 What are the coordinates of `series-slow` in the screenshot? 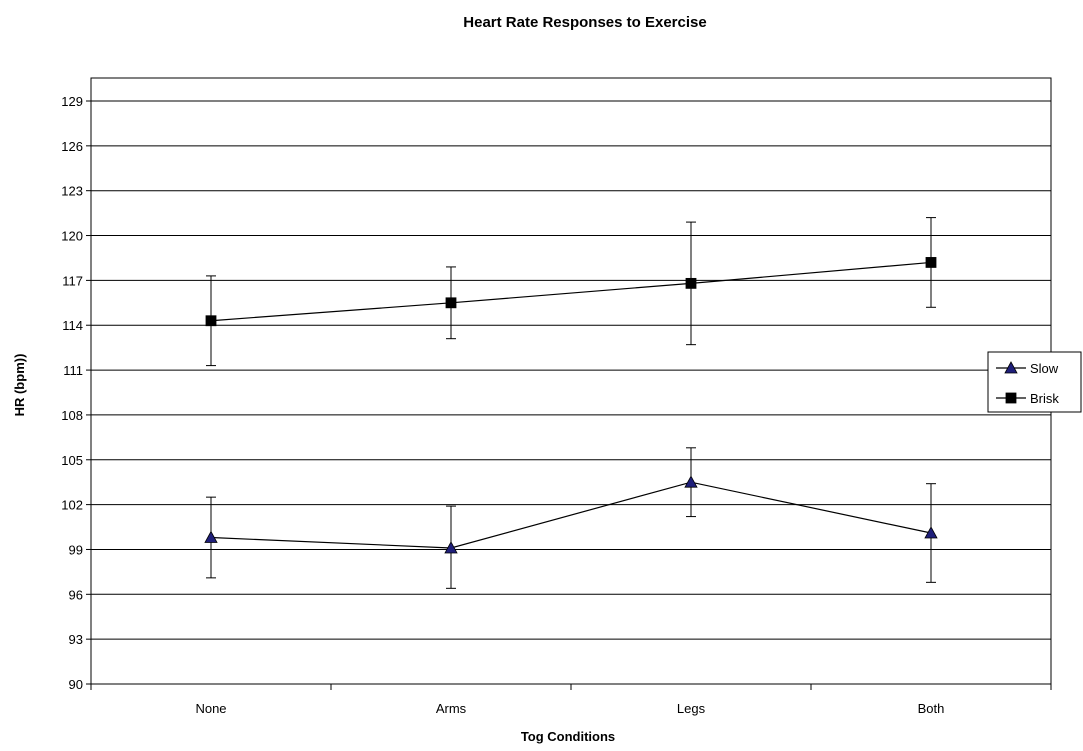 It's located at (571, 518).